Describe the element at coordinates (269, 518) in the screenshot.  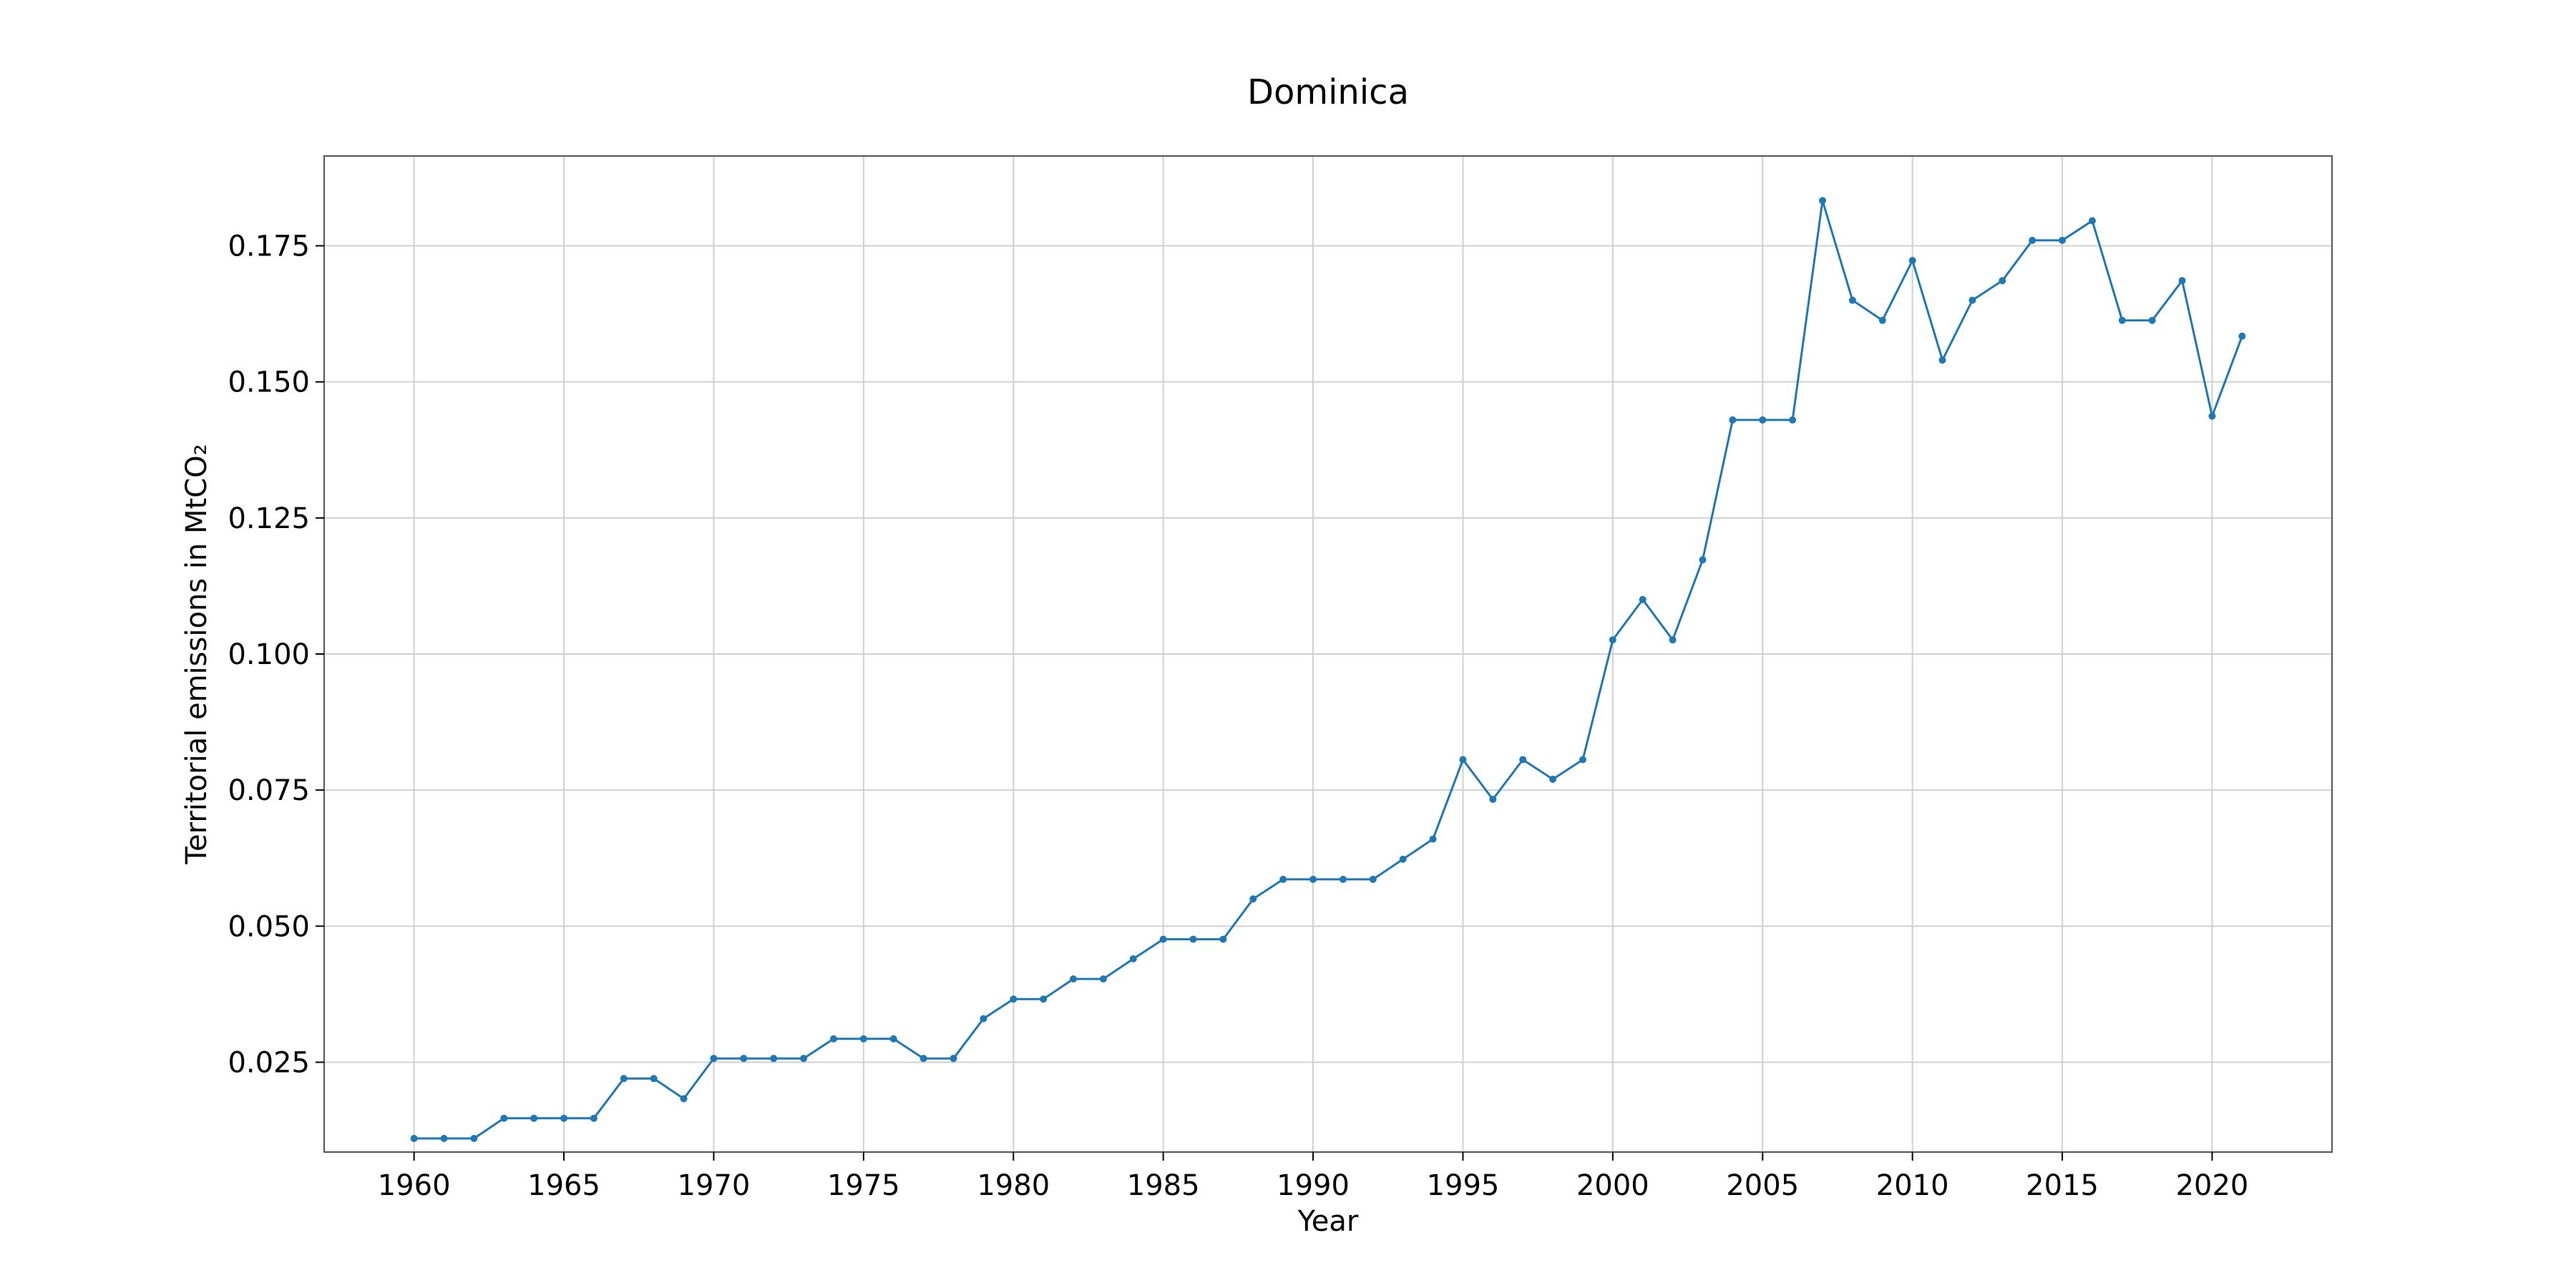
I see `y-tick-label: 0.125` at that location.